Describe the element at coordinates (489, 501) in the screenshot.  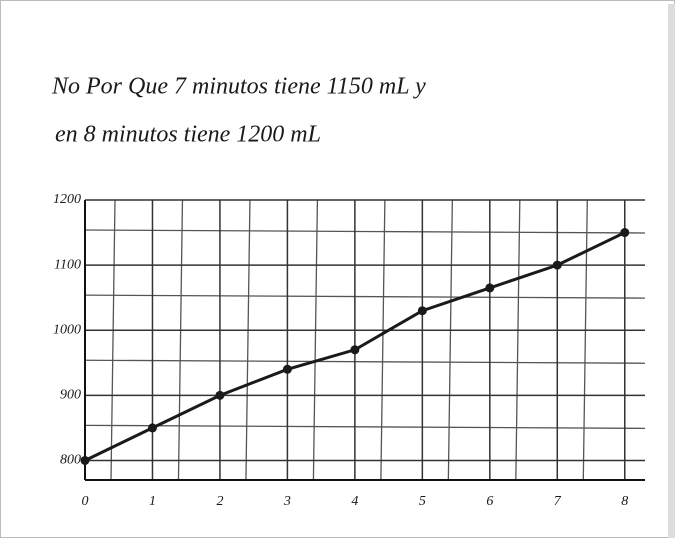
I see `x-tick-label: 6` at that location.